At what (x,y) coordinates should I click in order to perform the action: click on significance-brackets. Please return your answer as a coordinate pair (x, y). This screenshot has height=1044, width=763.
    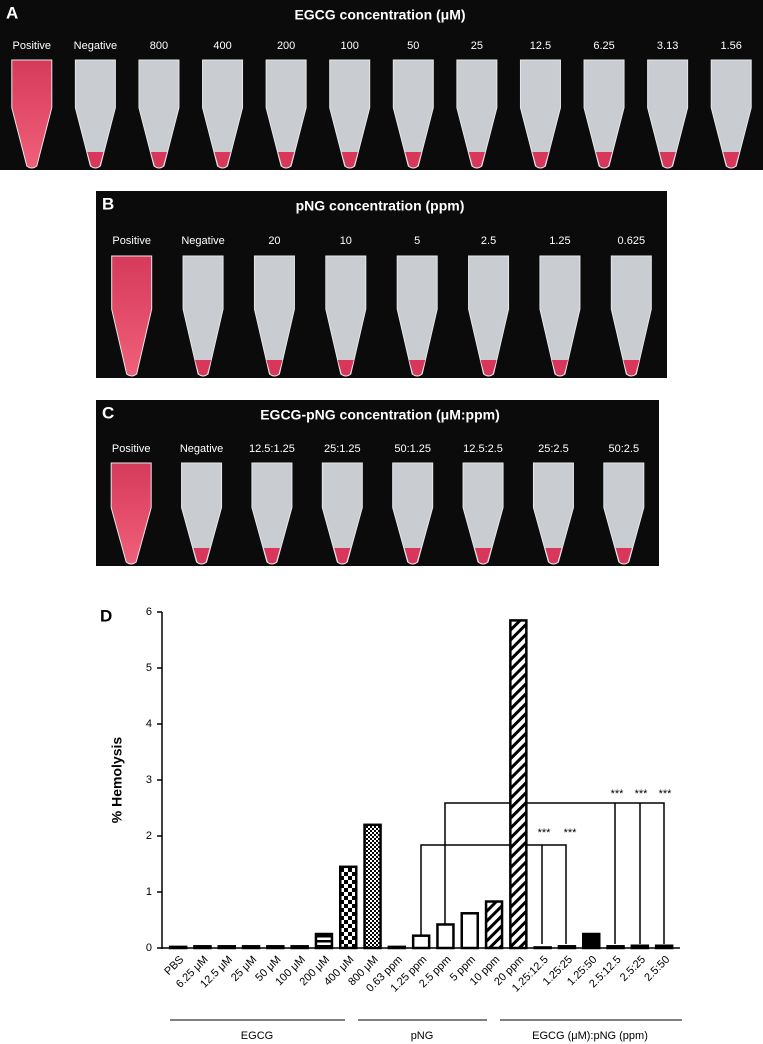
    Looking at the image, I should click on (542, 873).